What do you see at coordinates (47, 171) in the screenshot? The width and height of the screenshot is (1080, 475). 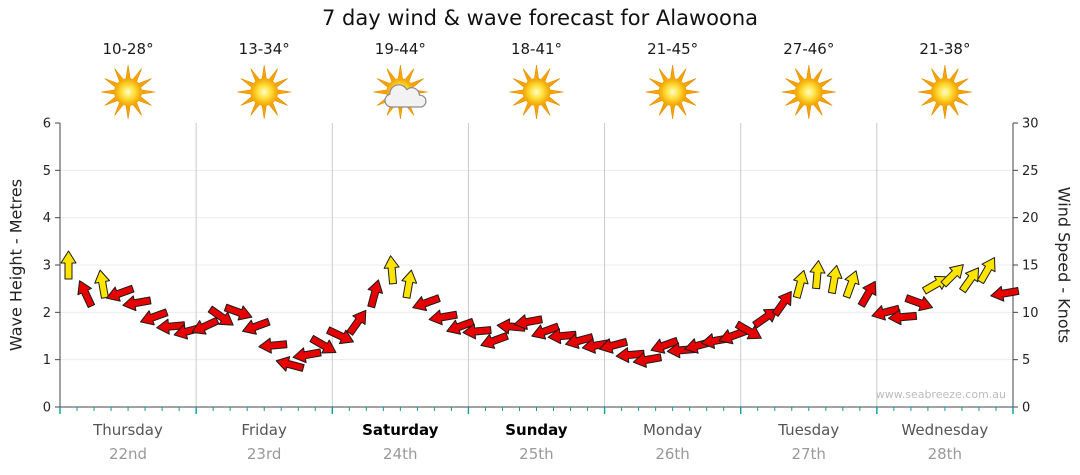 I see `left-tick-label: 5` at bounding box center [47, 171].